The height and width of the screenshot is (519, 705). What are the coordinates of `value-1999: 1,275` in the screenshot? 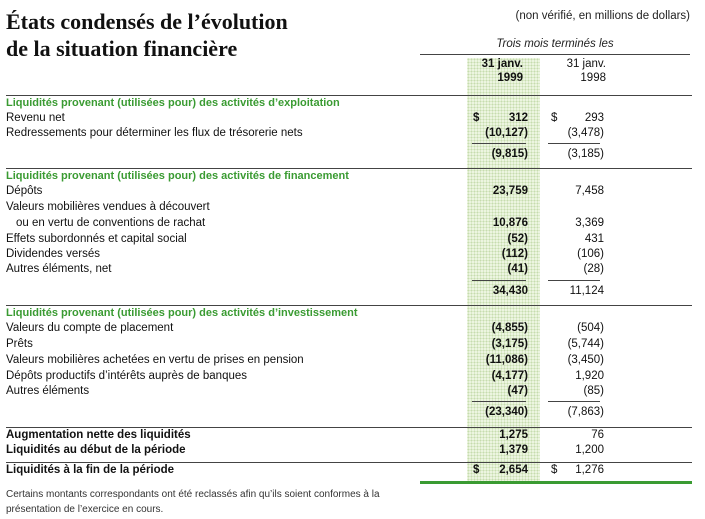 It's located at (513, 435).